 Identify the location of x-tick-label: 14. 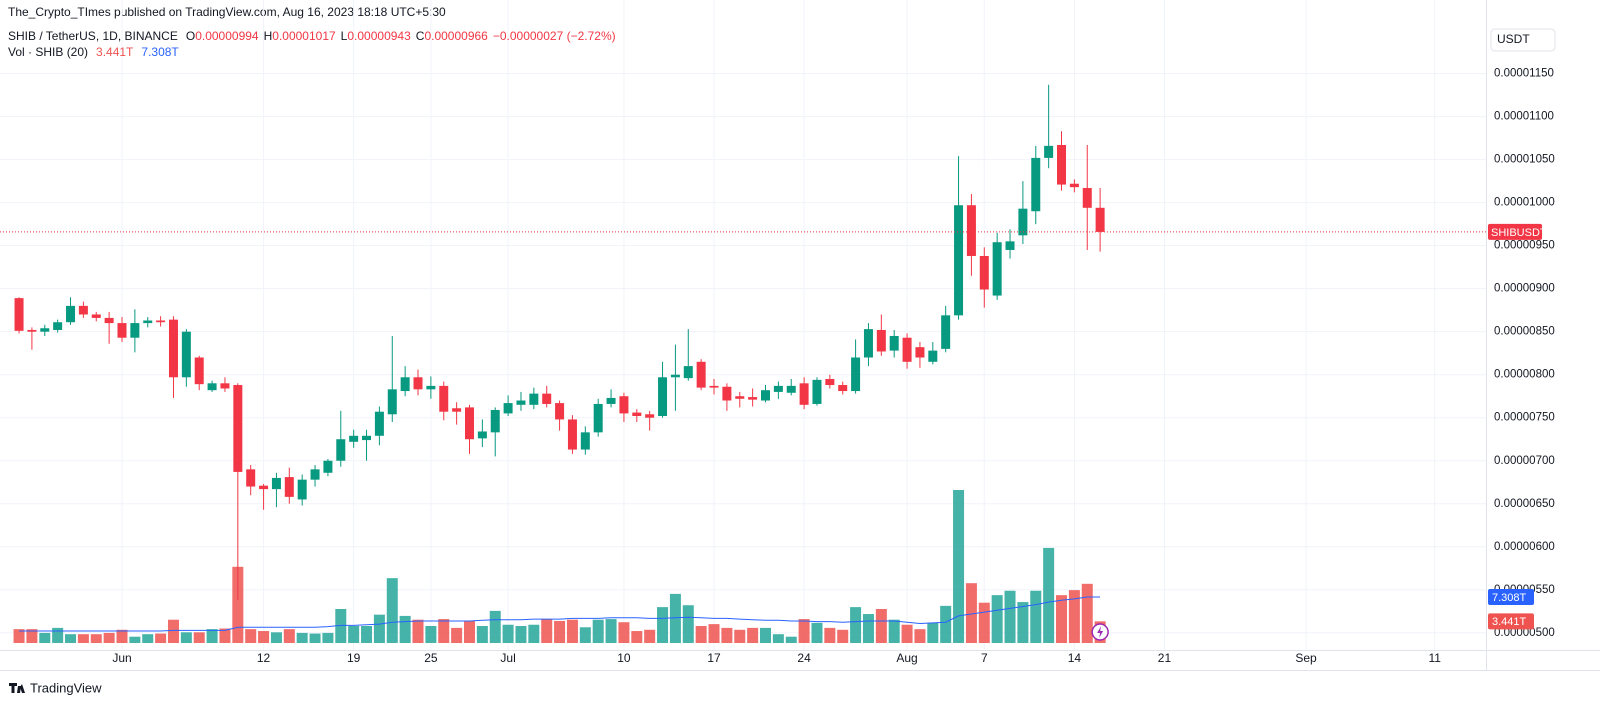
(1075, 658).